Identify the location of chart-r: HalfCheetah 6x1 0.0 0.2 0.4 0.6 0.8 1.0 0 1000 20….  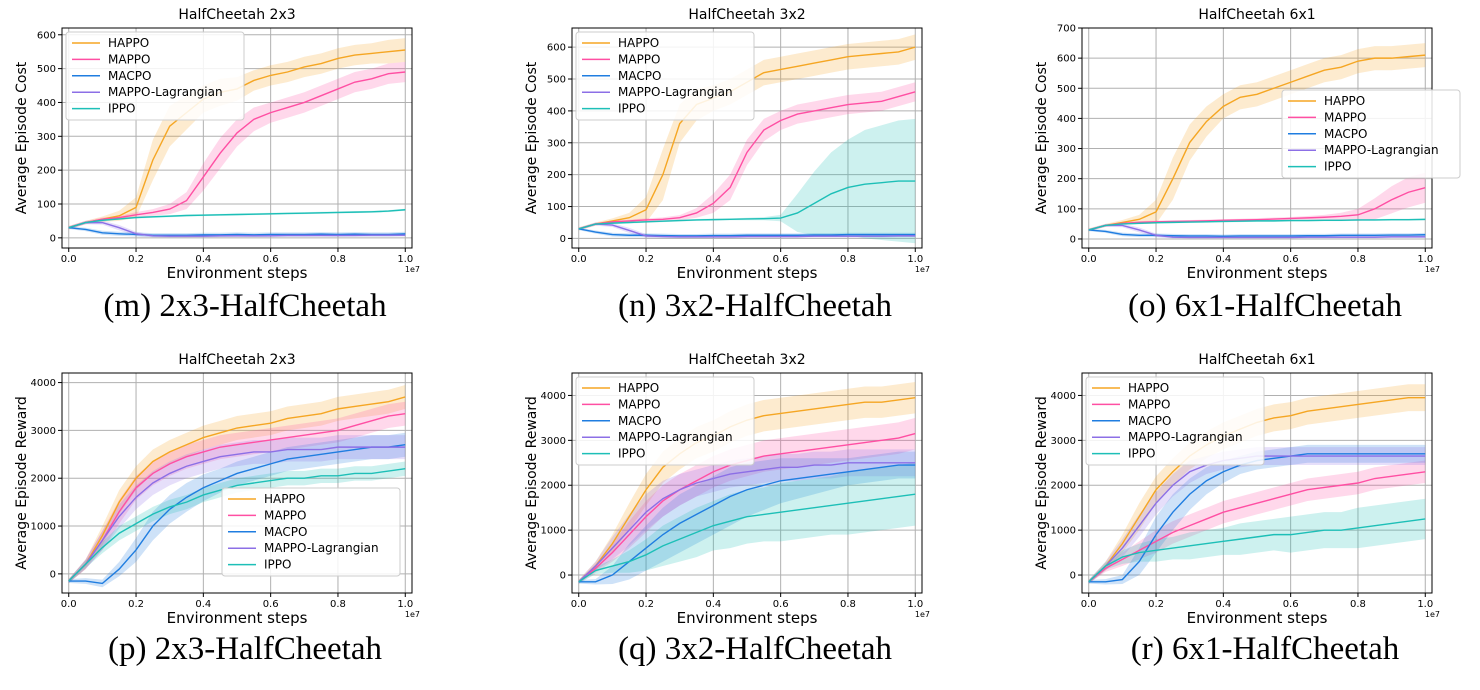
(1237, 489).